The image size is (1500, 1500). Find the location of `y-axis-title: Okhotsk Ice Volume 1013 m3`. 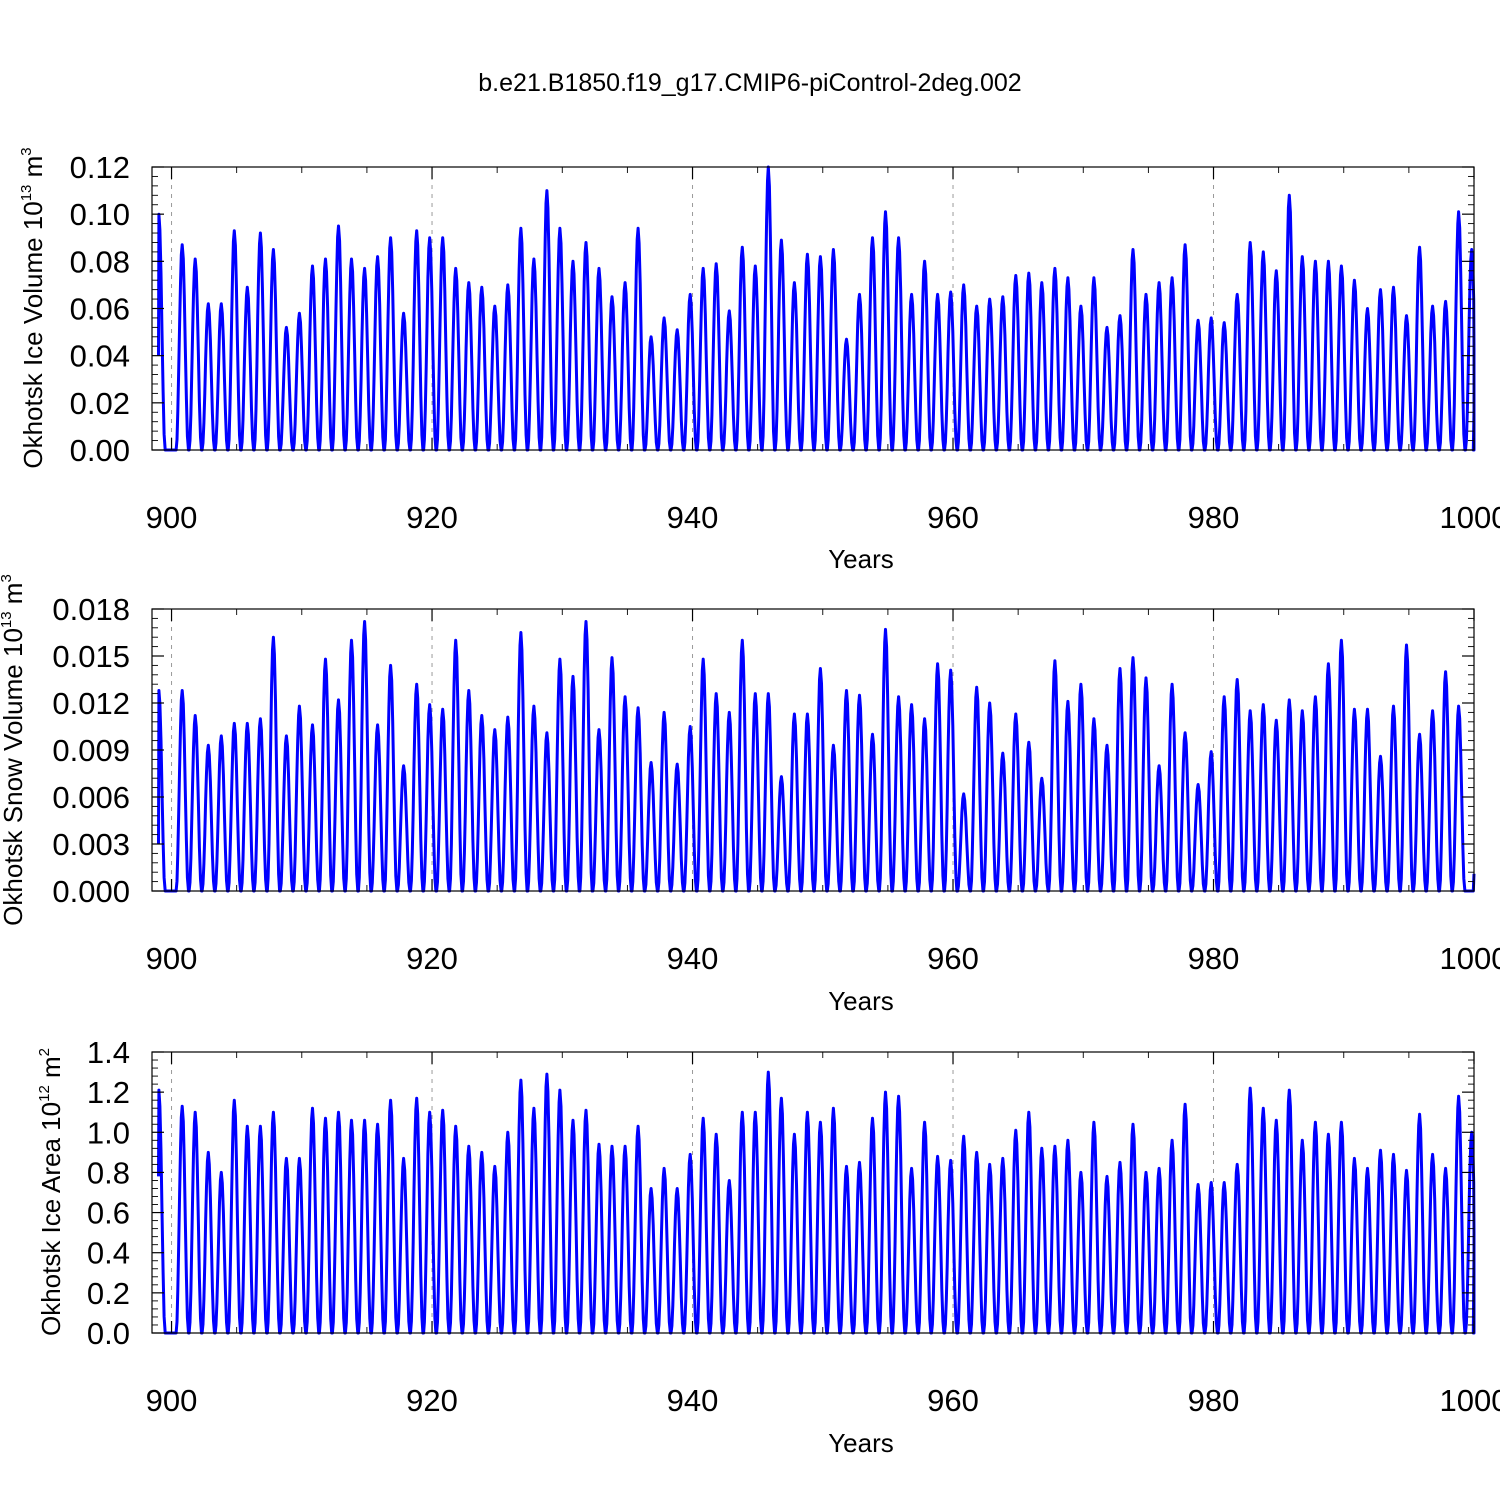

y-axis-title: Okhotsk Ice Volume 1013 m3 is located at coordinates (33, 307).